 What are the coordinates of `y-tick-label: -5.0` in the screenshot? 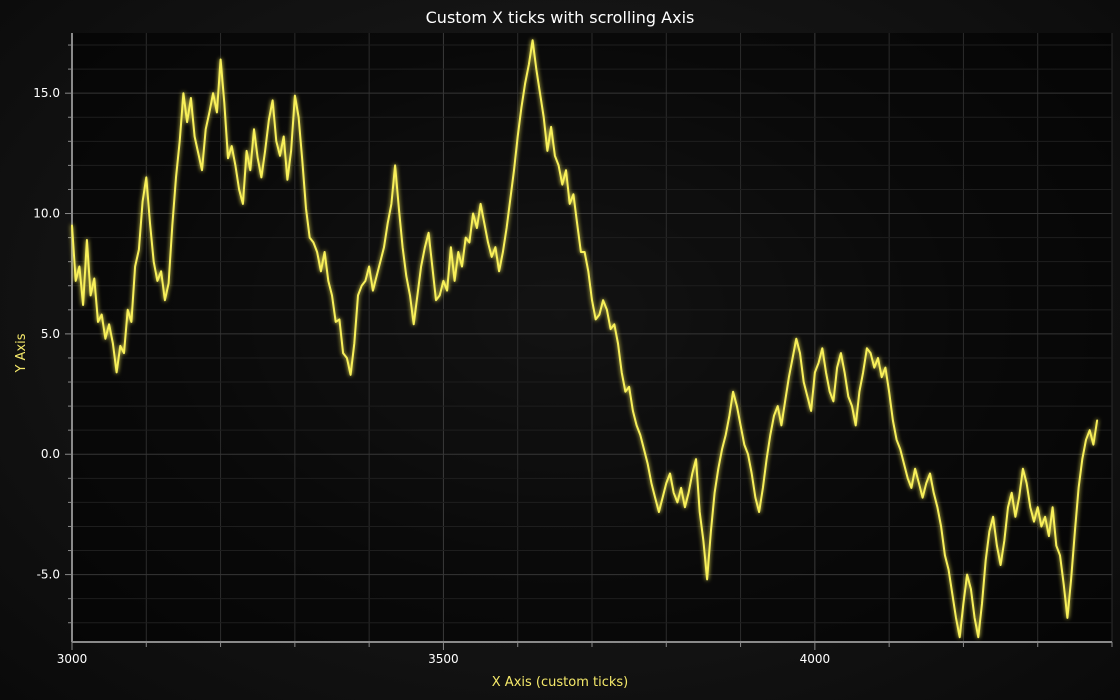 It's located at (48, 575).